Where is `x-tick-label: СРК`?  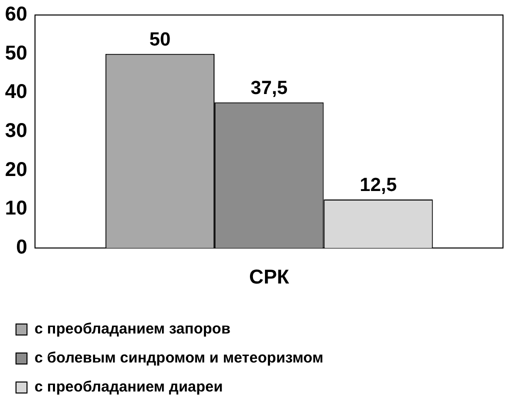 x-tick-label: СРК is located at coordinates (269, 277).